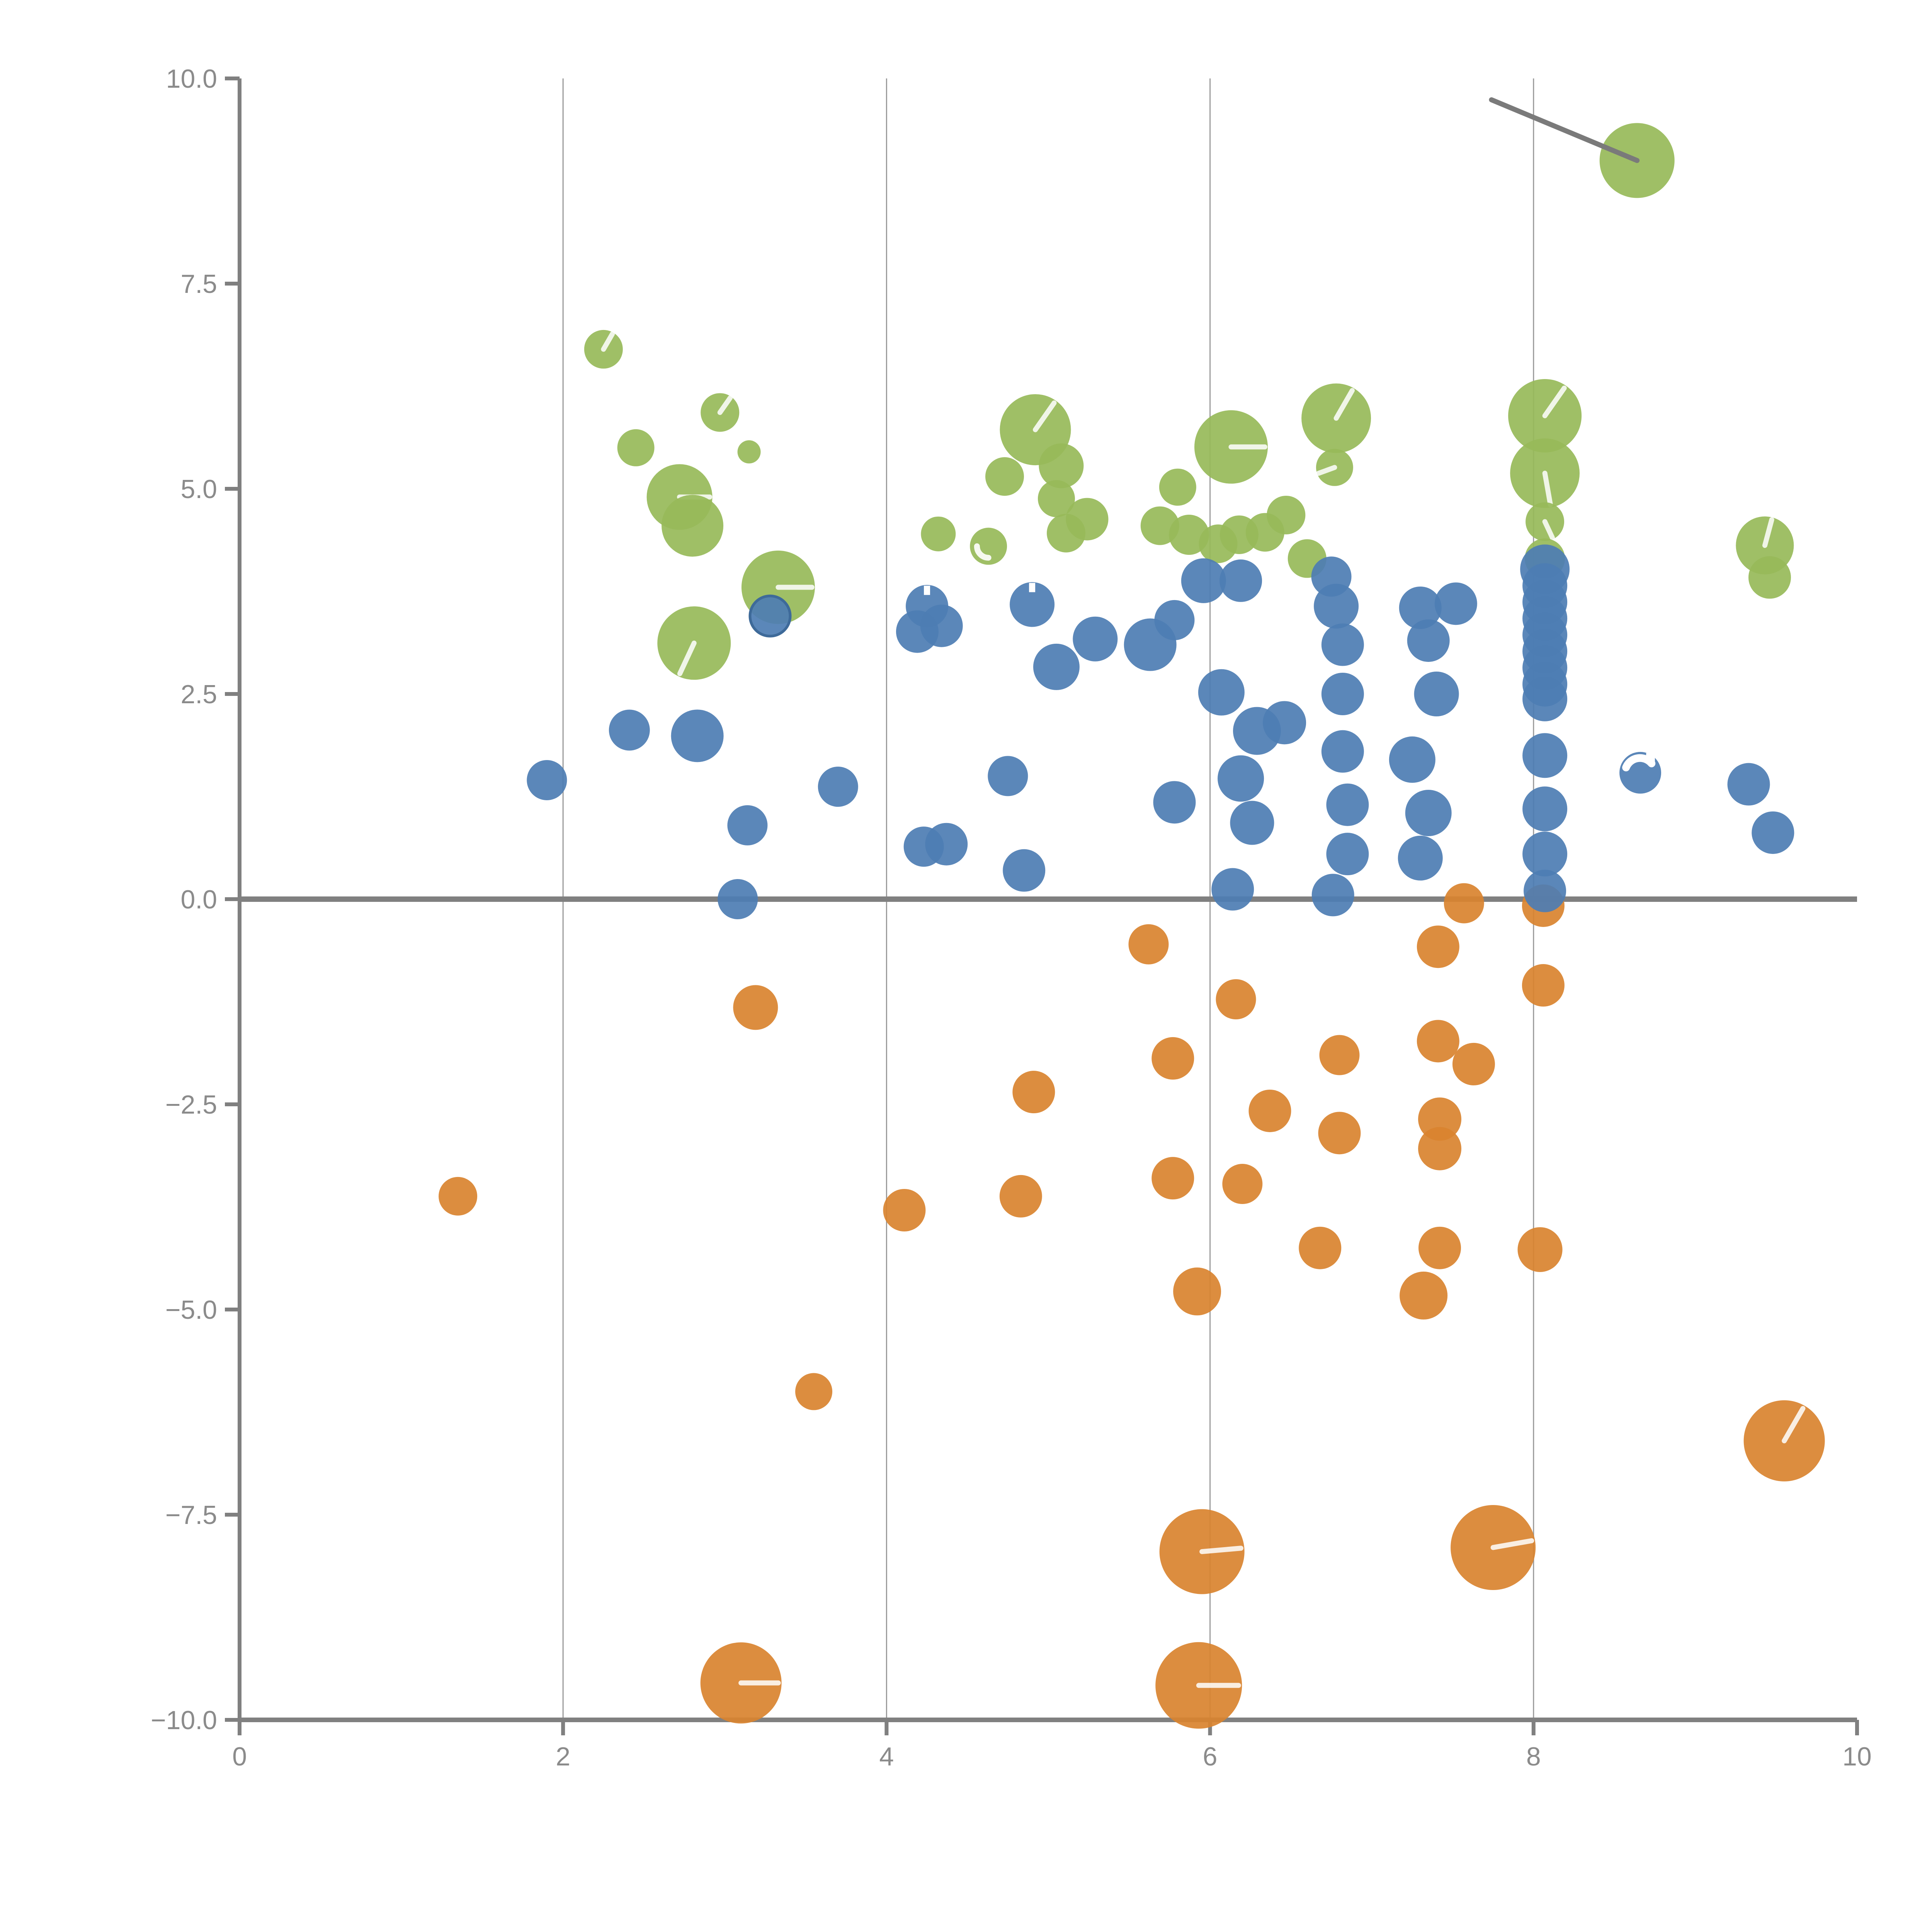 This screenshot has width=1932, height=1932. Describe the element at coordinates (1533, 1756) in the screenshot. I see `x-tick-label: 8` at that location.